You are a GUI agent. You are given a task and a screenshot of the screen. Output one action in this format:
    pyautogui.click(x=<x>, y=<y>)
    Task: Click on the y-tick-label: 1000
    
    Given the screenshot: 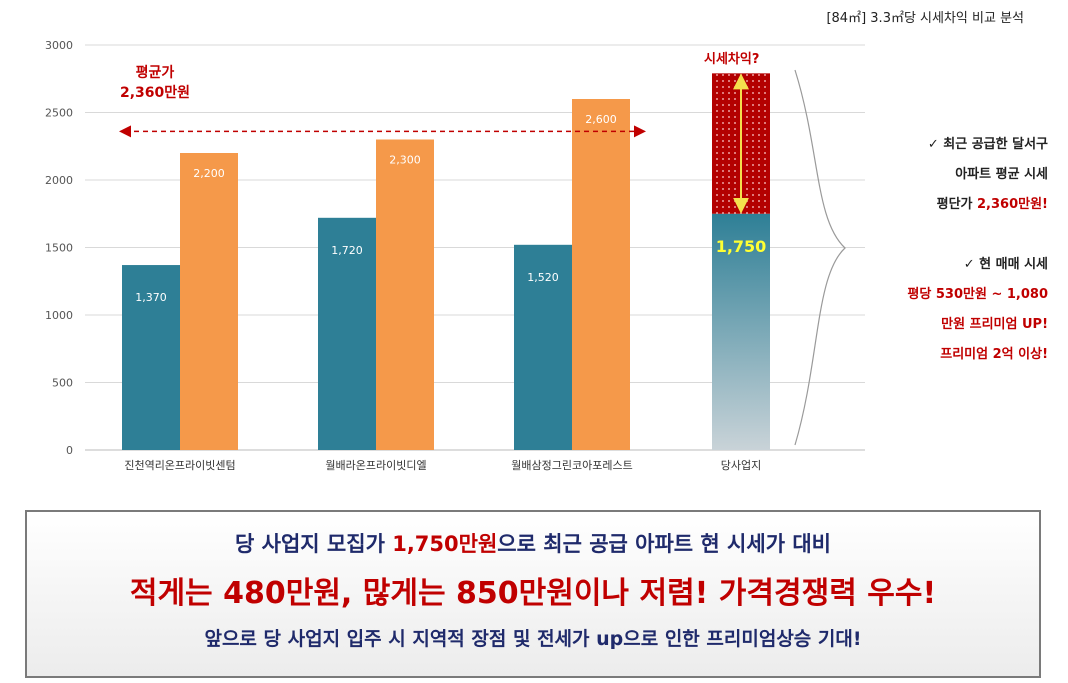 What is the action you would take?
    pyautogui.click(x=59, y=315)
    